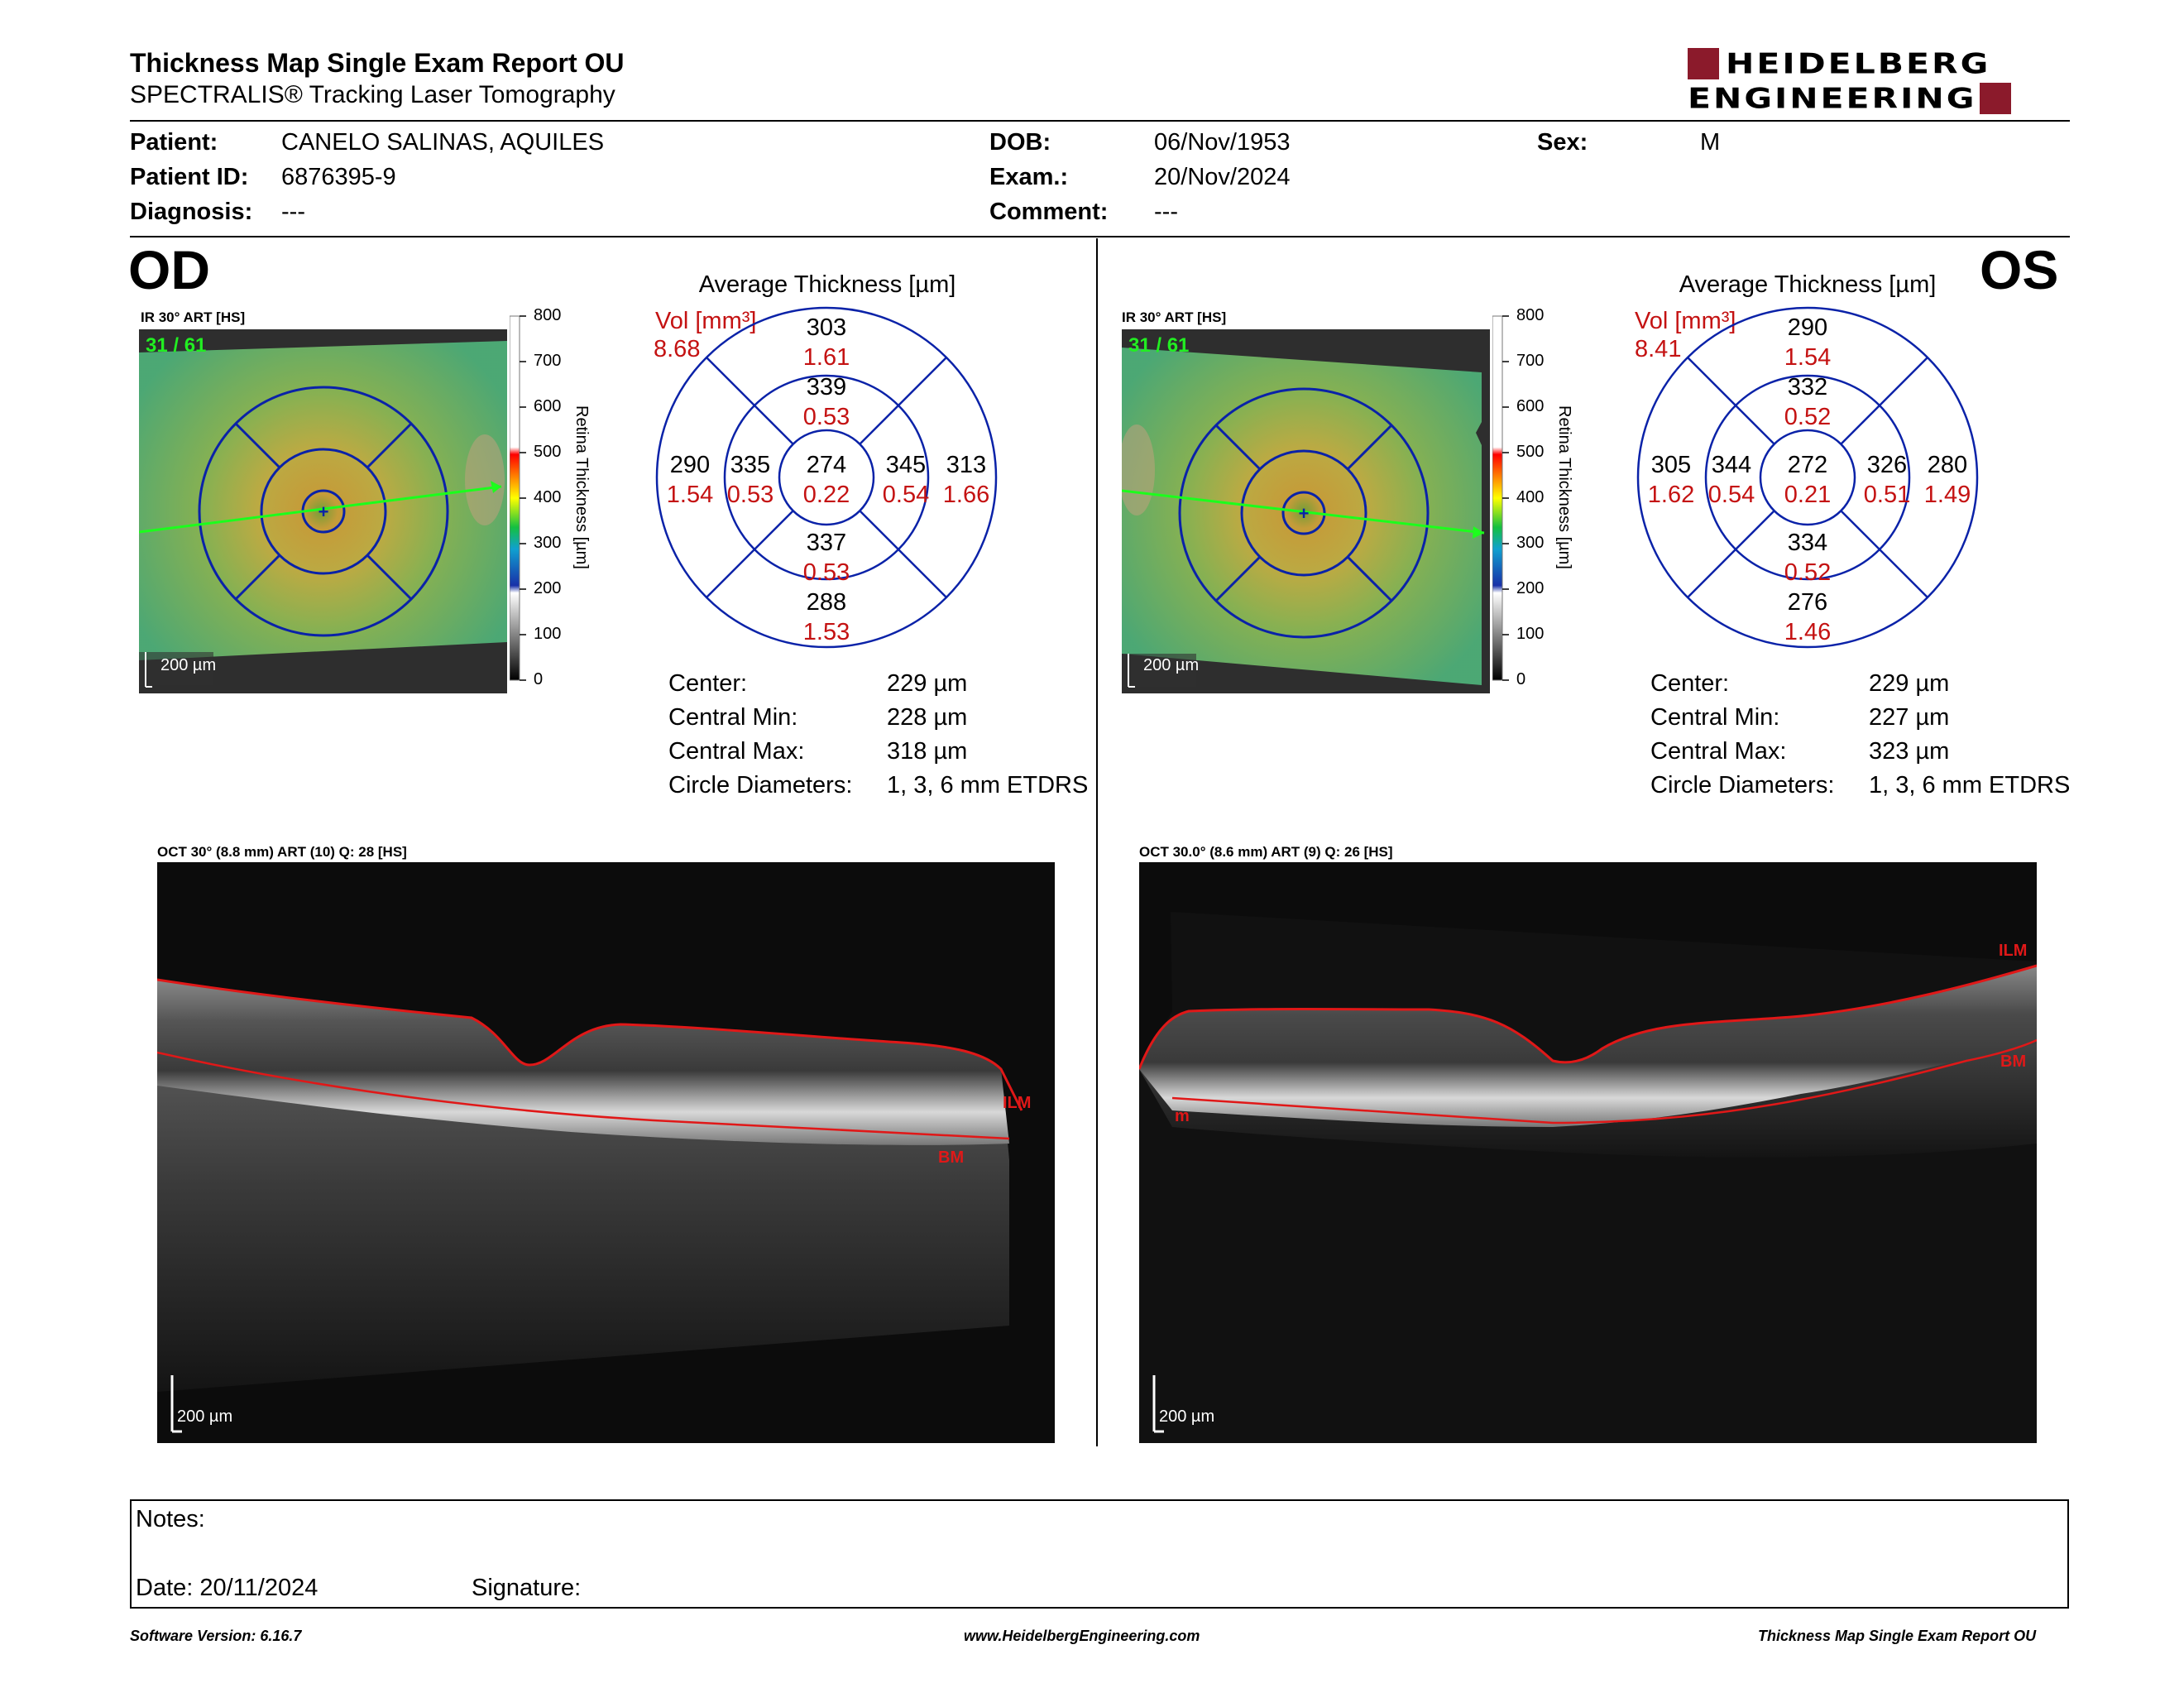  What do you see at coordinates (606, 1152) in the screenshot?
I see `od-oct-bscan` at bounding box center [606, 1152].